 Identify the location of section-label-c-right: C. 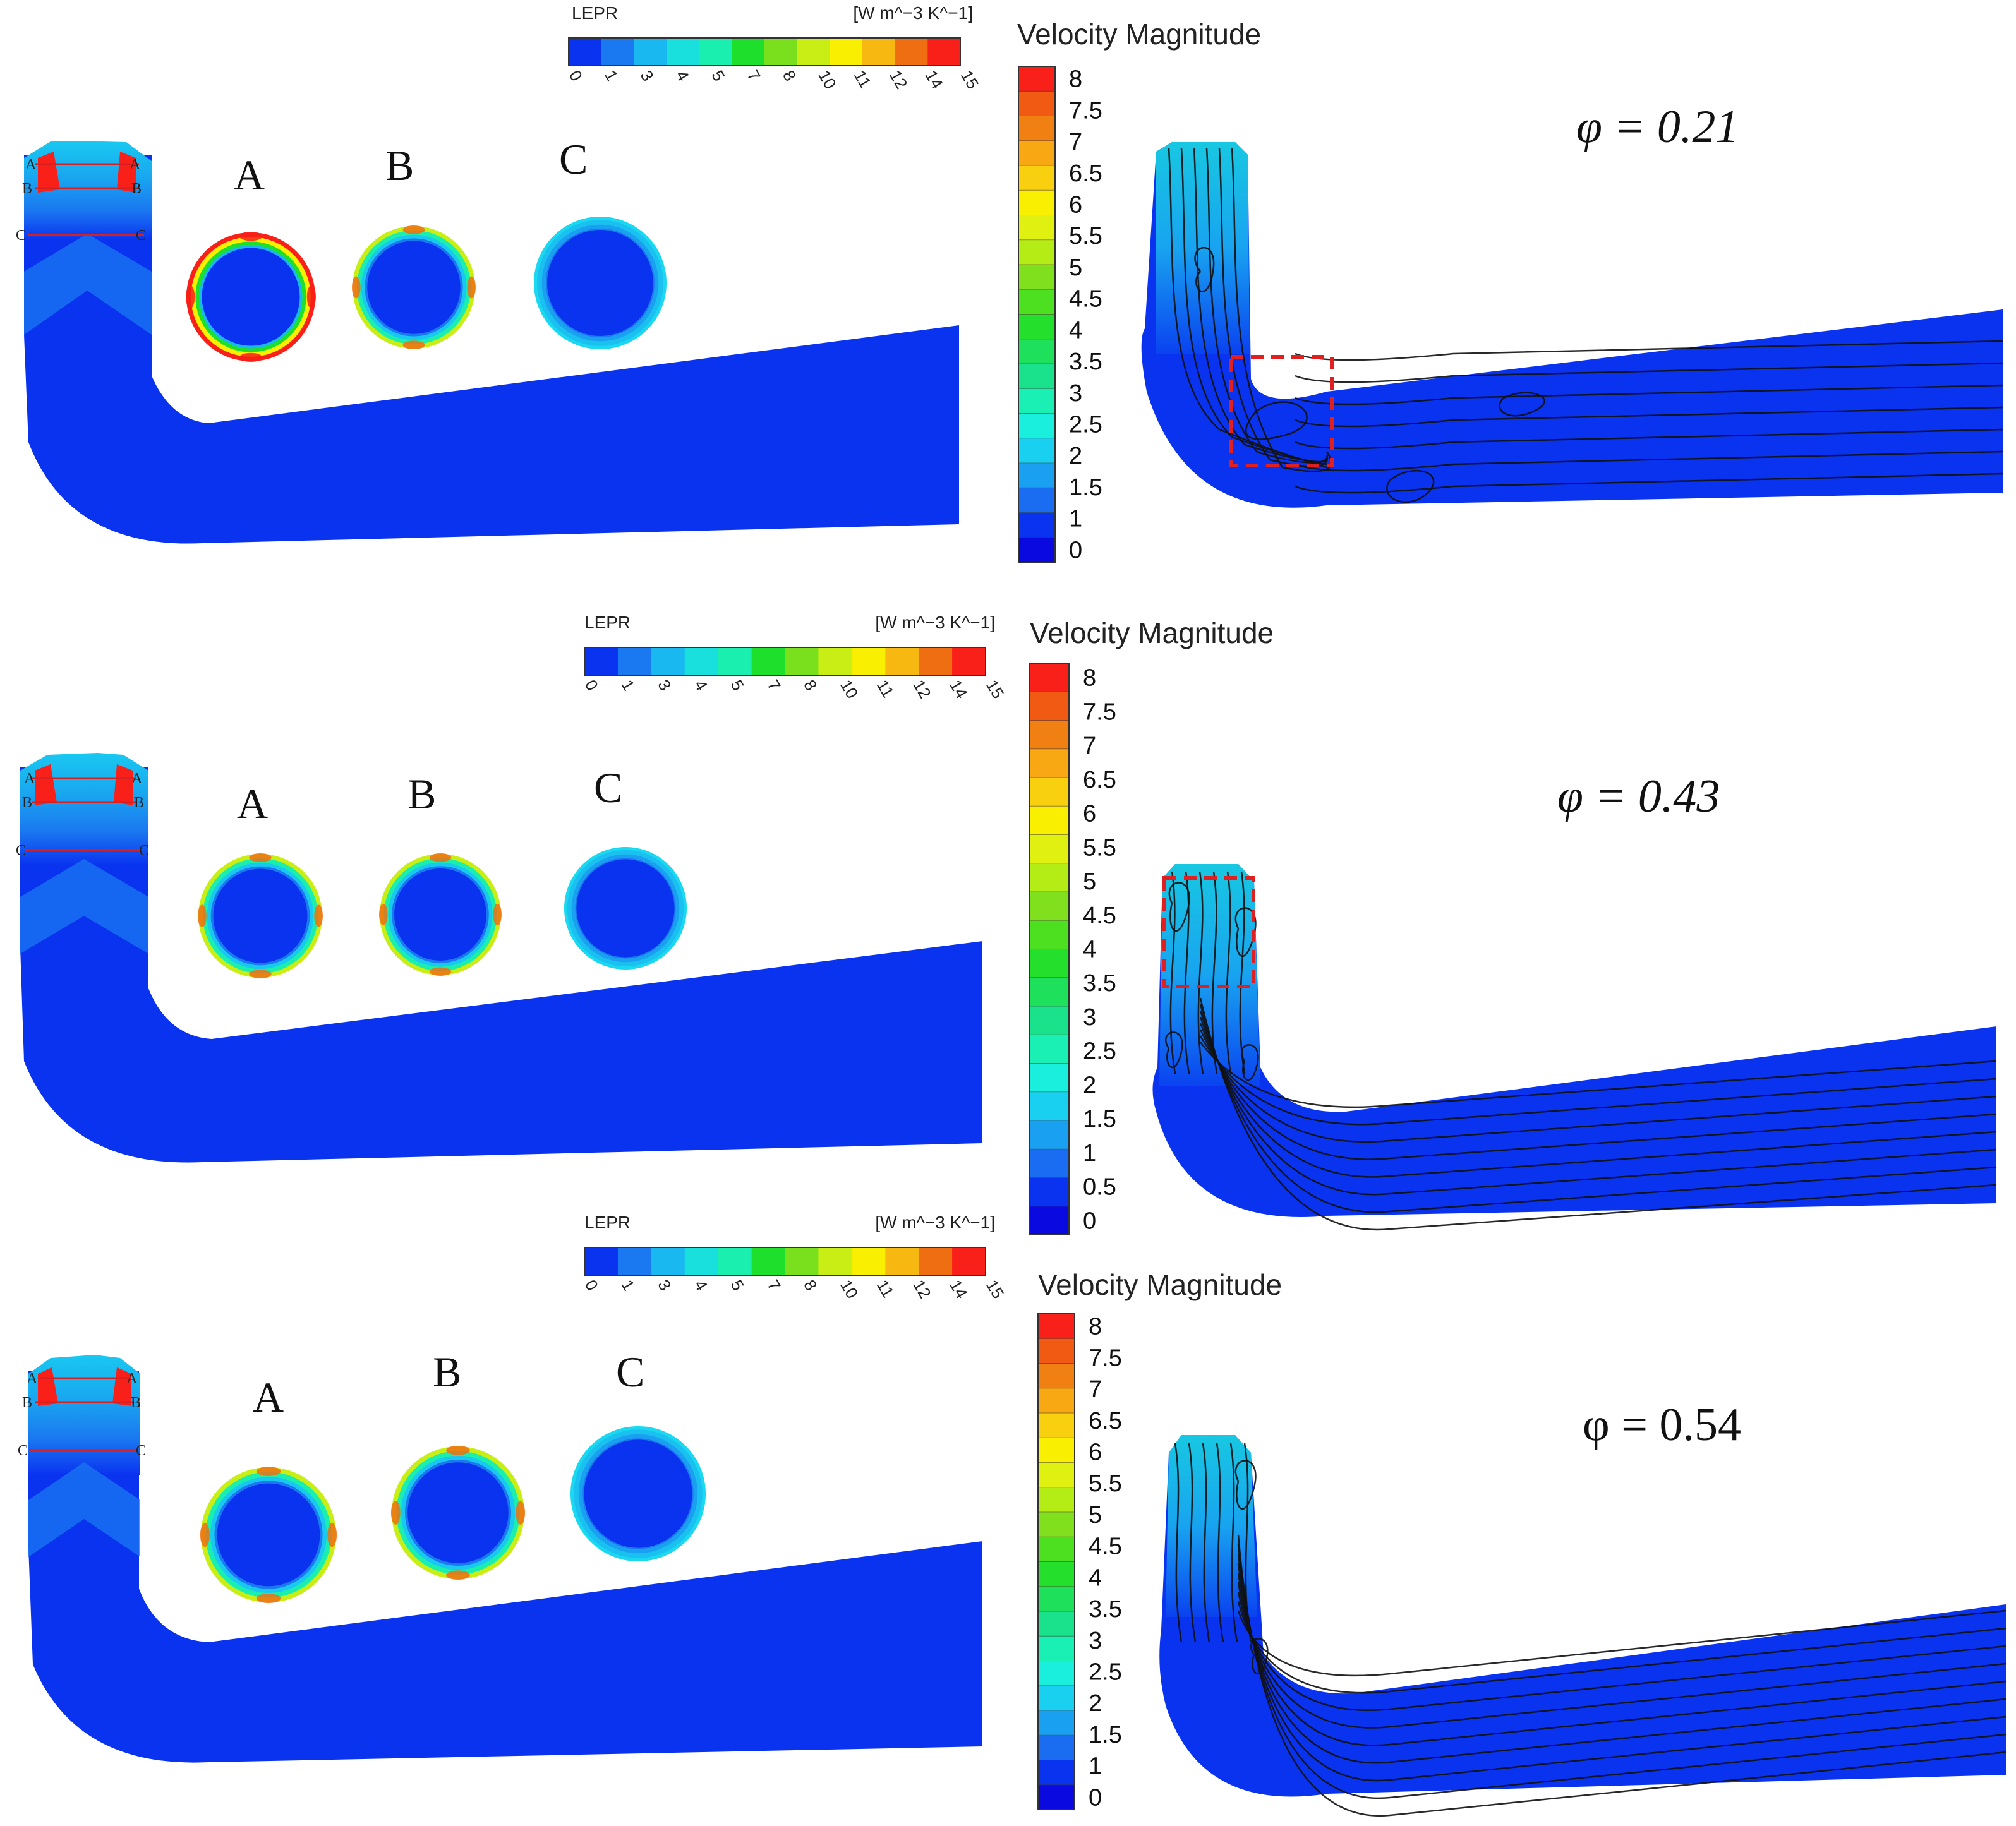
(144, 851).